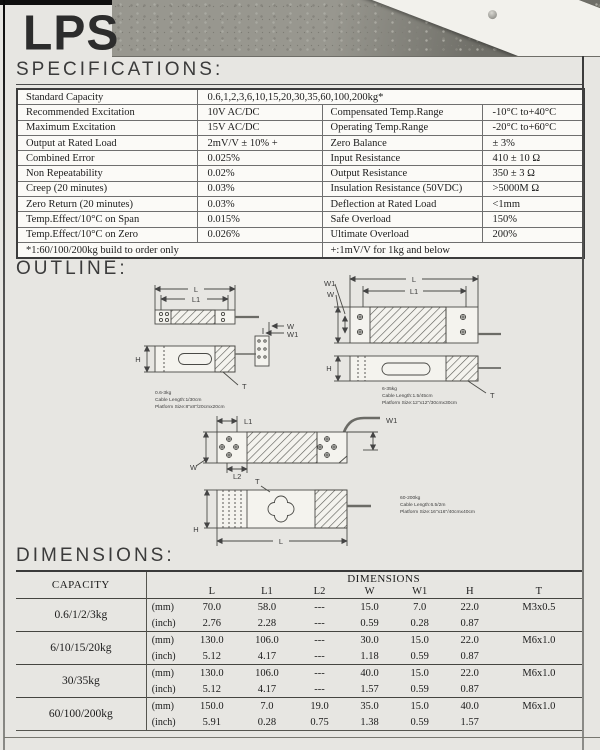 Image resolution: width=600 pixels, height=750 pixels. What do you see at coordinates (71, 33) in the screenshot?
I see `page-title: LPS` at bounding box center [71, 33].